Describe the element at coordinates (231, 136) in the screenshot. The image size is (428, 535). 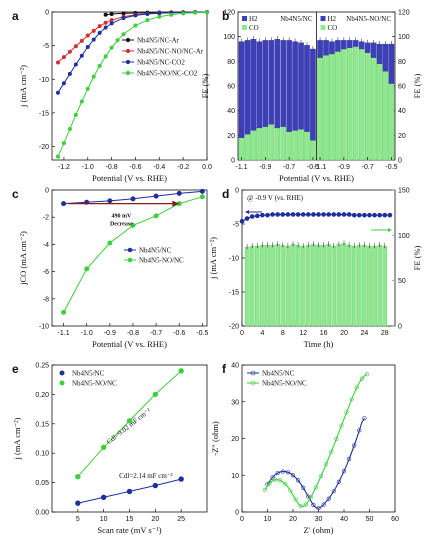
I see `panel-b-y-tick-label: 20` at that location.